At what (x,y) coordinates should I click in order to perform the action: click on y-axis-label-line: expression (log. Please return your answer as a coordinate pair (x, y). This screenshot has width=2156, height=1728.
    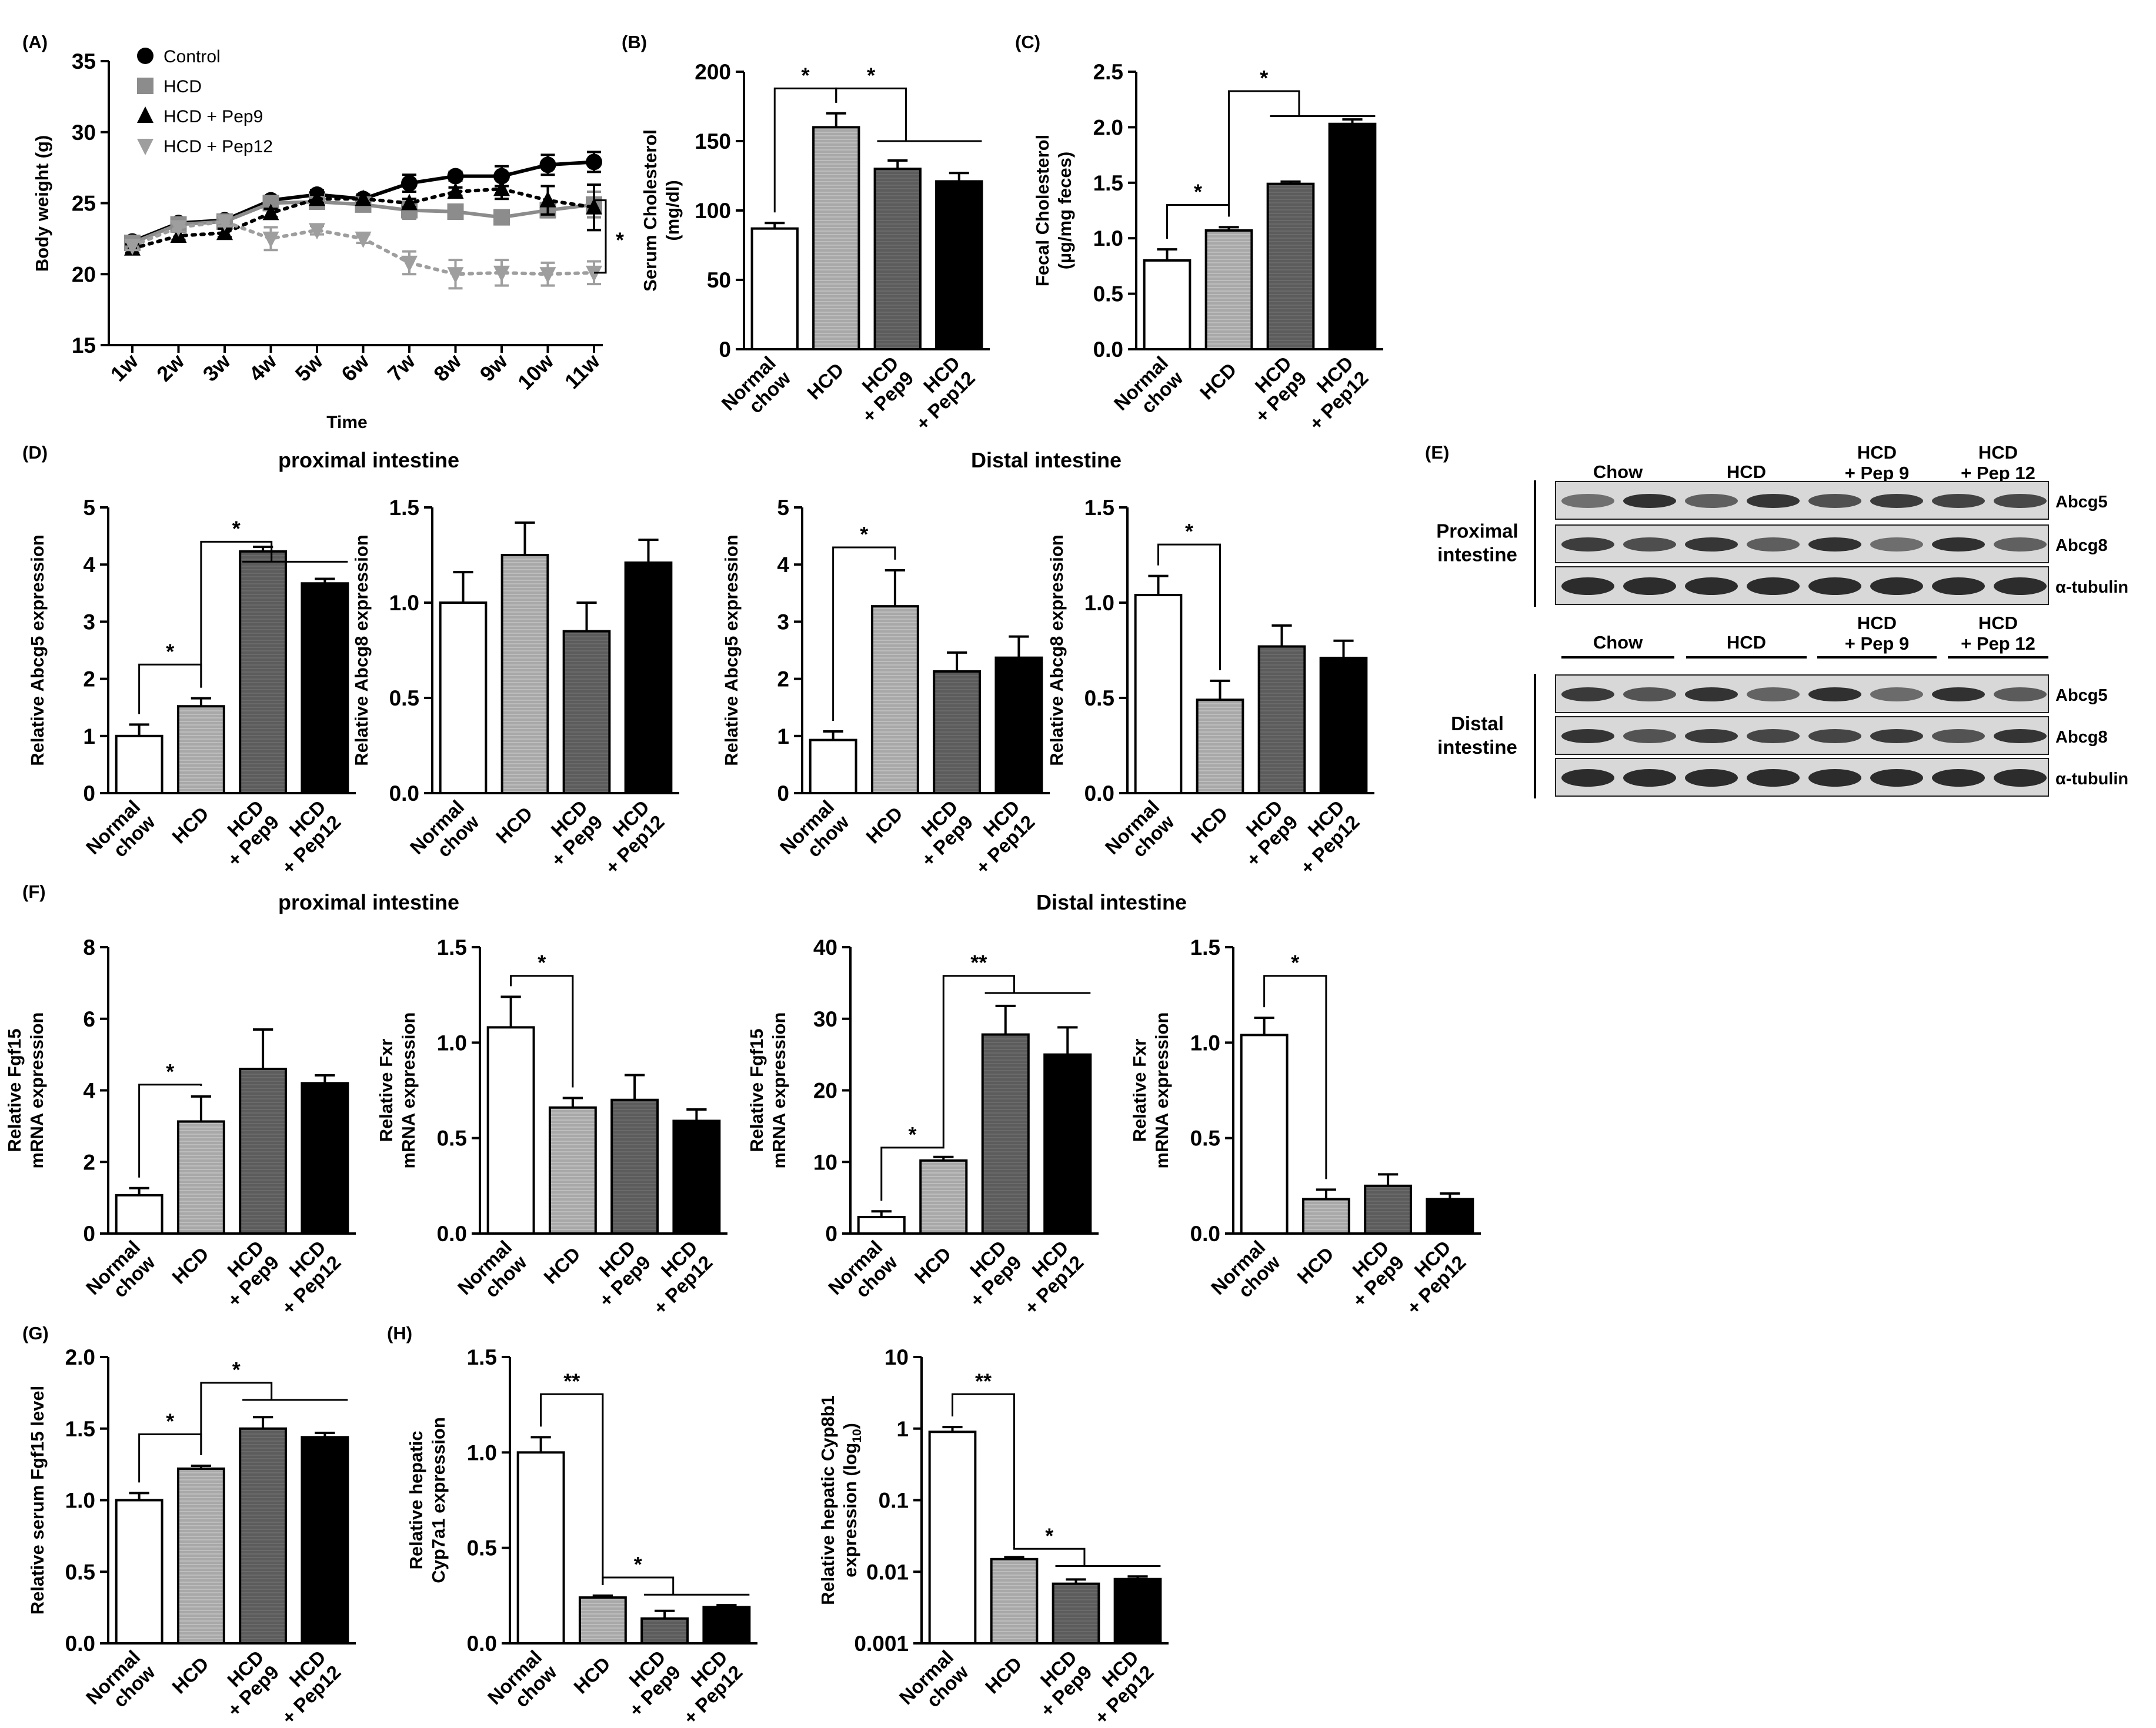
    Looking at the image, I should click on (850, 1510).